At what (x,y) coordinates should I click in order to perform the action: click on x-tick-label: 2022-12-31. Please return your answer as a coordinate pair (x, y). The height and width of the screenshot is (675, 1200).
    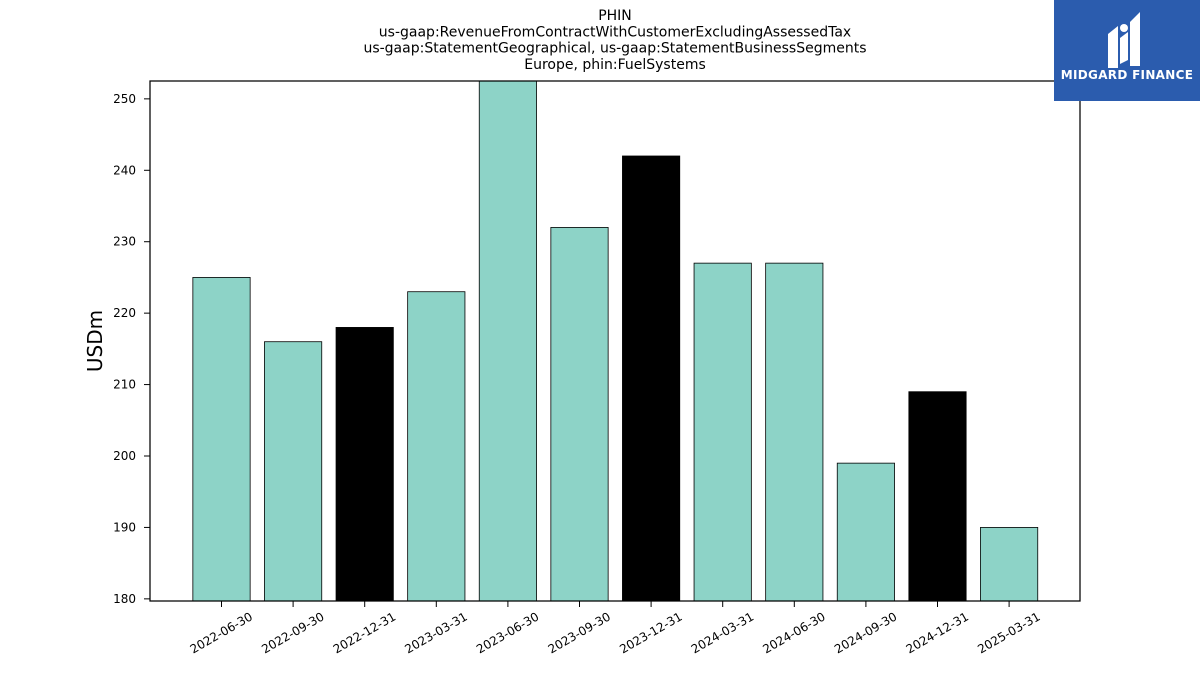
    Looking at the image, I should click on (364, 632).